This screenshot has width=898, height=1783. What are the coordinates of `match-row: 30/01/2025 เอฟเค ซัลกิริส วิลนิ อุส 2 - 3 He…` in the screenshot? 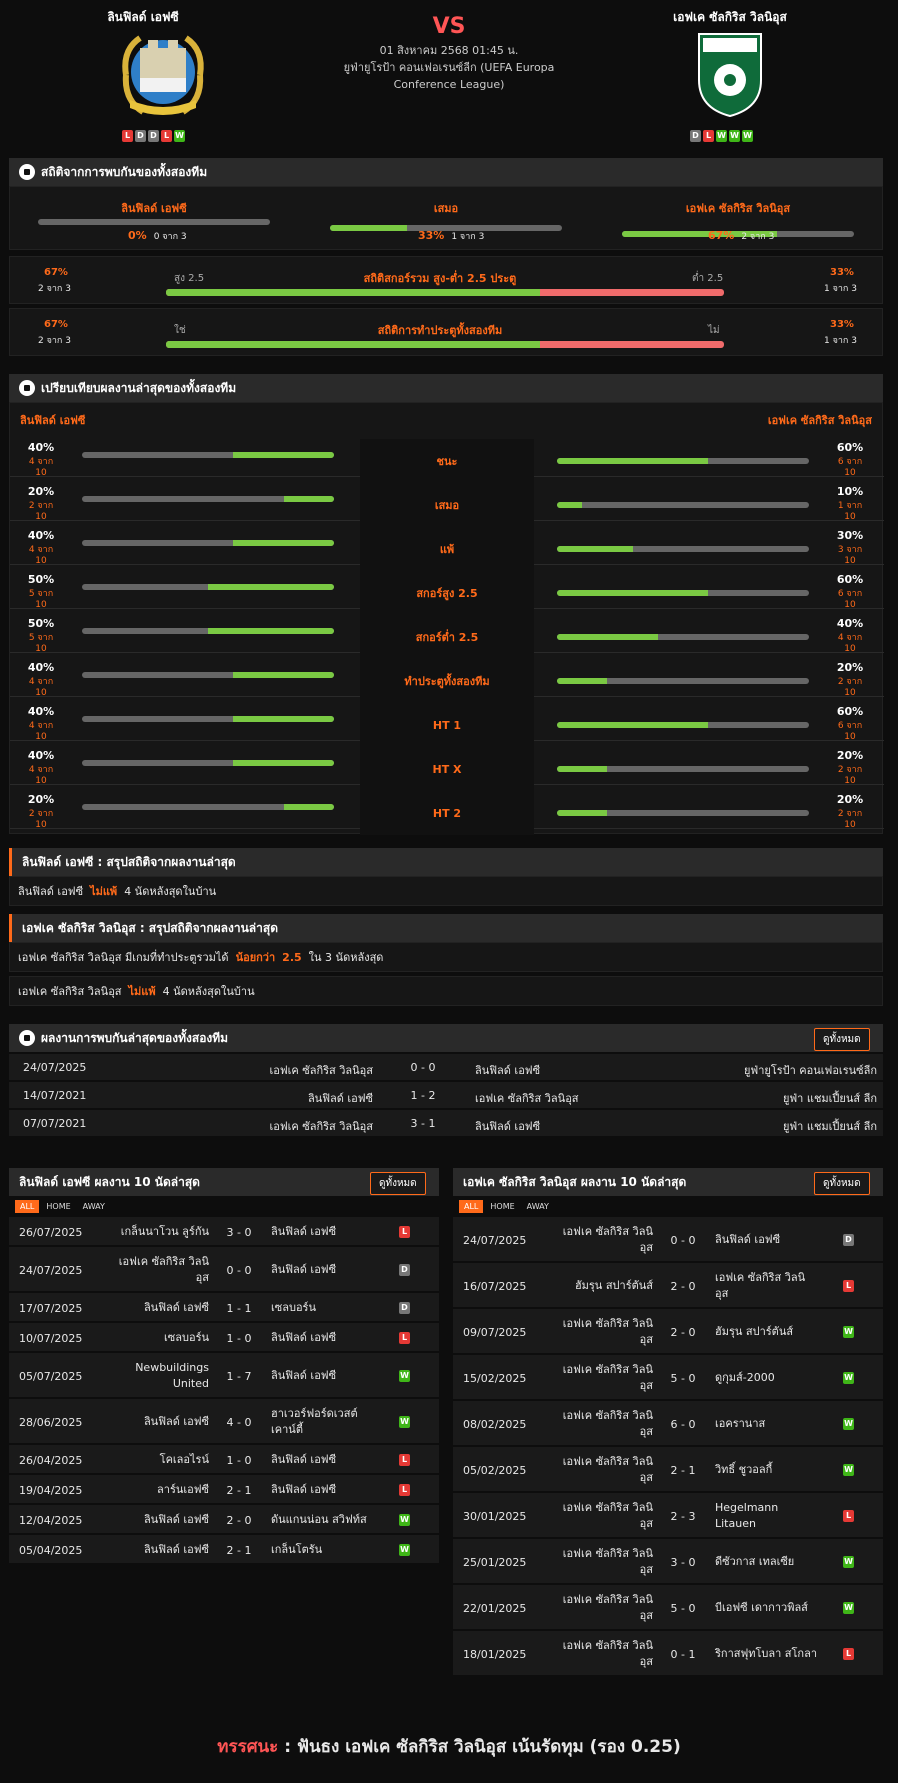 It's located at (668, 1516).